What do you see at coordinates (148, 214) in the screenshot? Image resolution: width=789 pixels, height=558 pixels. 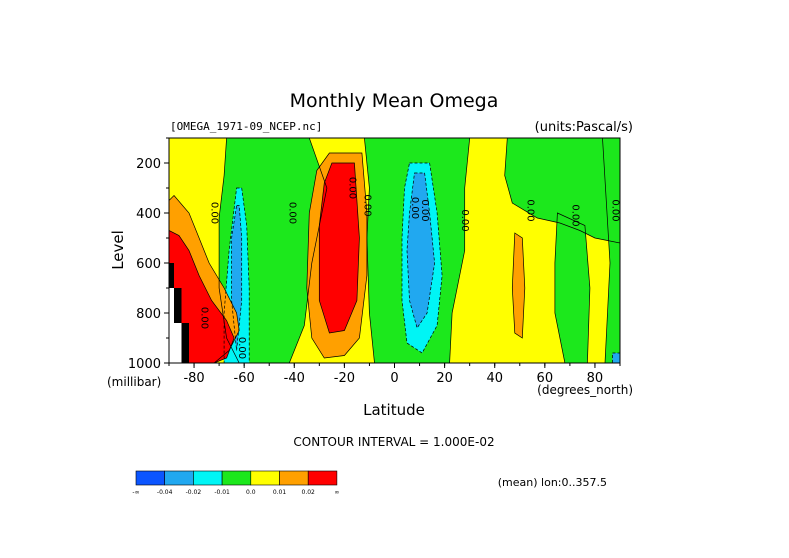 I see `y-tick-label-1: 400` at bounding box center [148, 214].